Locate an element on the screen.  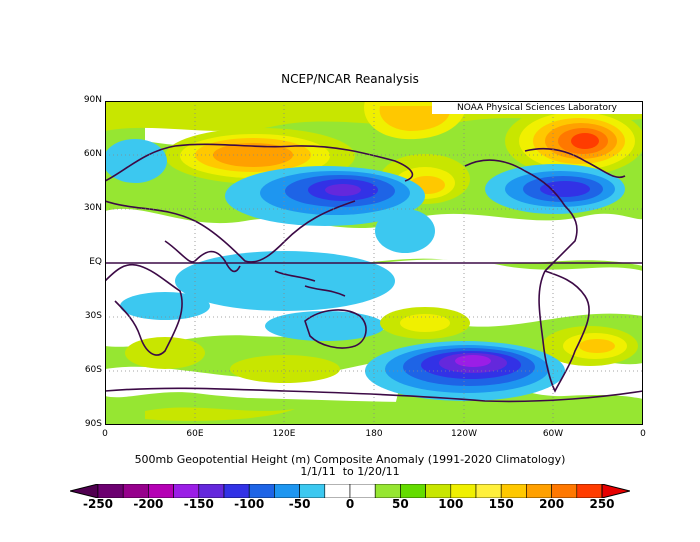
colorbar-tick-label: -150 is located at coordinates (198, 504).